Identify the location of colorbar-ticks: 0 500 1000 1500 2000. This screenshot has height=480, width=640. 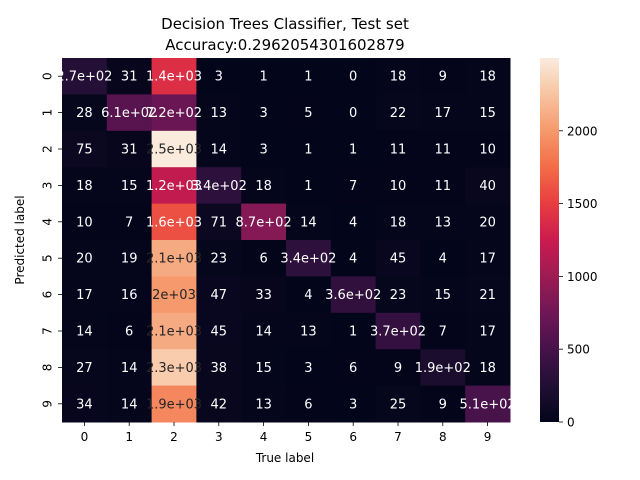
(578, 277).